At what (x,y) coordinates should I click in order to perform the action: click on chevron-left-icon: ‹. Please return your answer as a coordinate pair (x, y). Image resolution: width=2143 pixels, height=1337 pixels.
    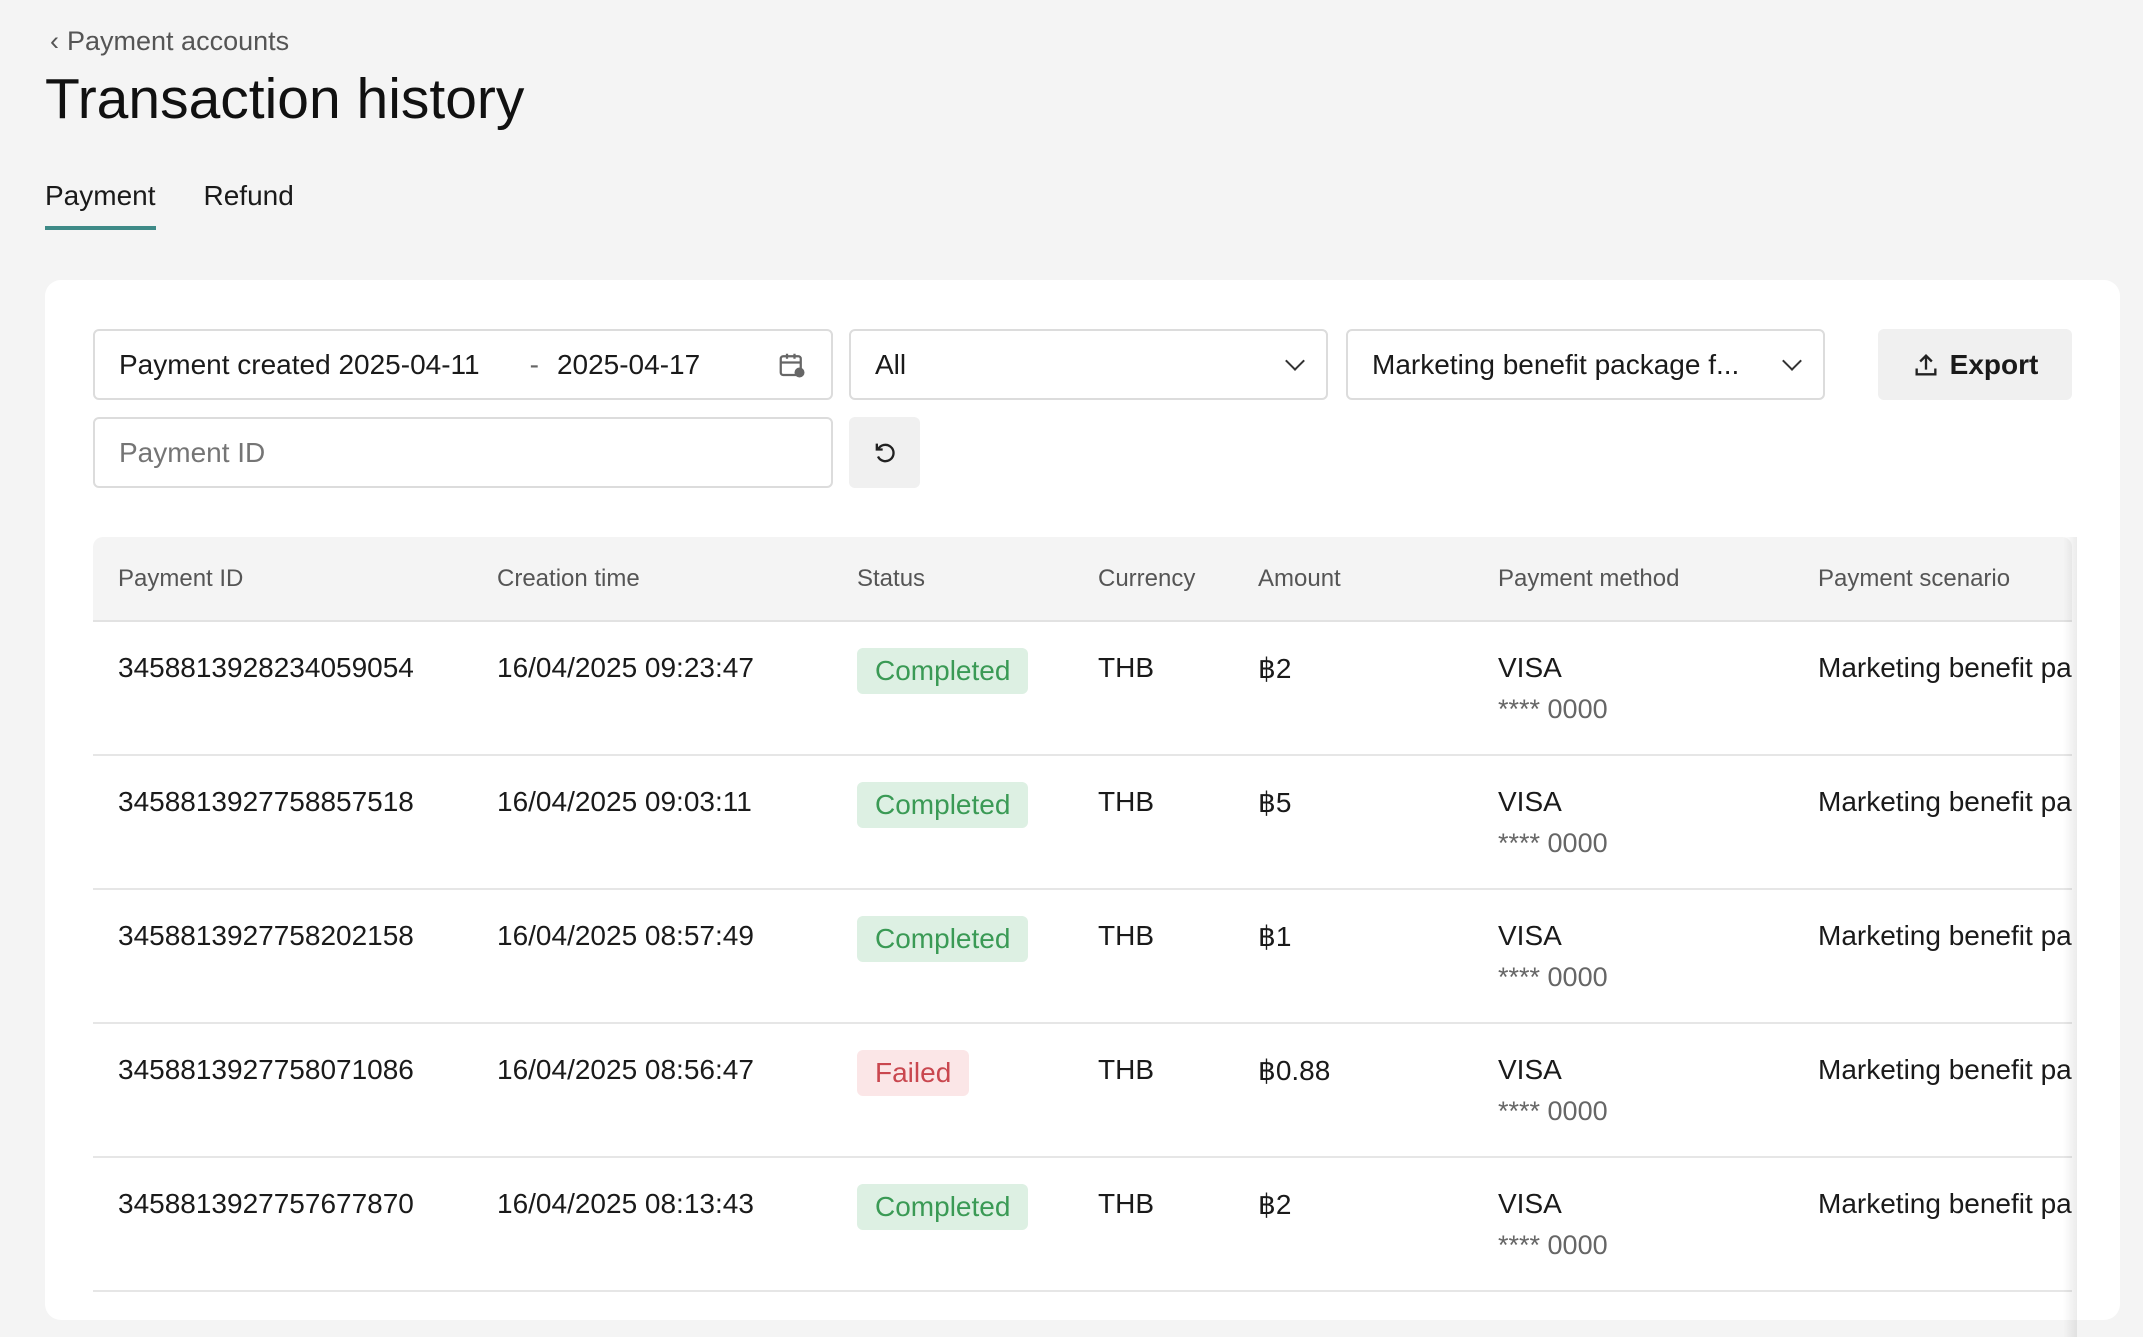
    Looking at the image, I should click on (54, 41).